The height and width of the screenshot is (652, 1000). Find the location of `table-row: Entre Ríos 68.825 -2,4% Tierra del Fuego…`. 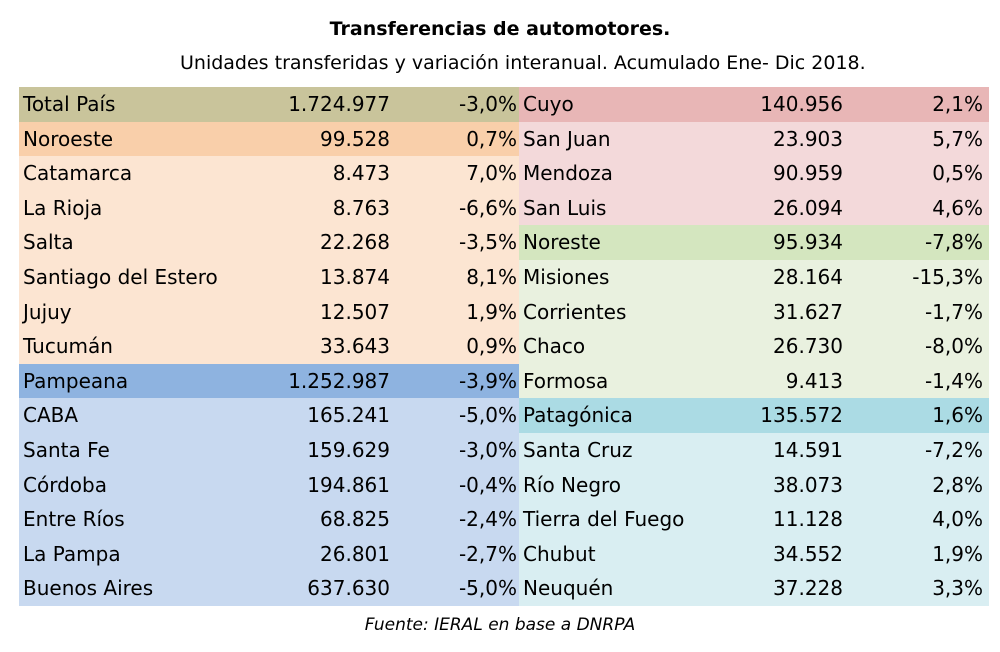

table-row: Entre Ríos 68.825 -2,4% Tierra del Fuego… is located at coordinates (504, 519).